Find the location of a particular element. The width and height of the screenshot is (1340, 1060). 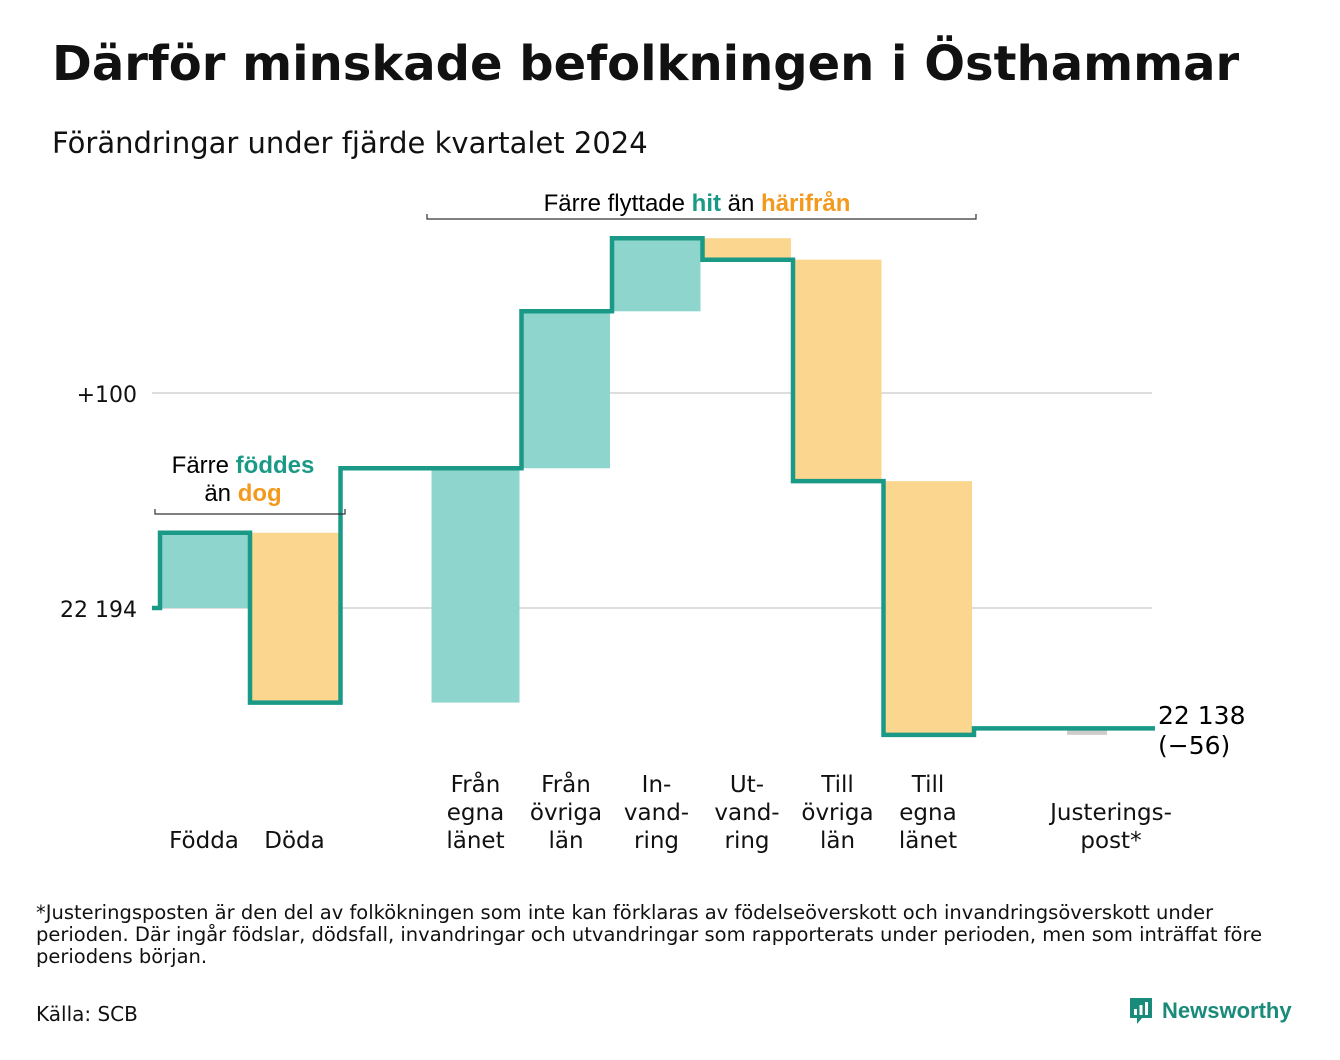

end-value-label: 22 138 is located at coordinates (1201, 715).